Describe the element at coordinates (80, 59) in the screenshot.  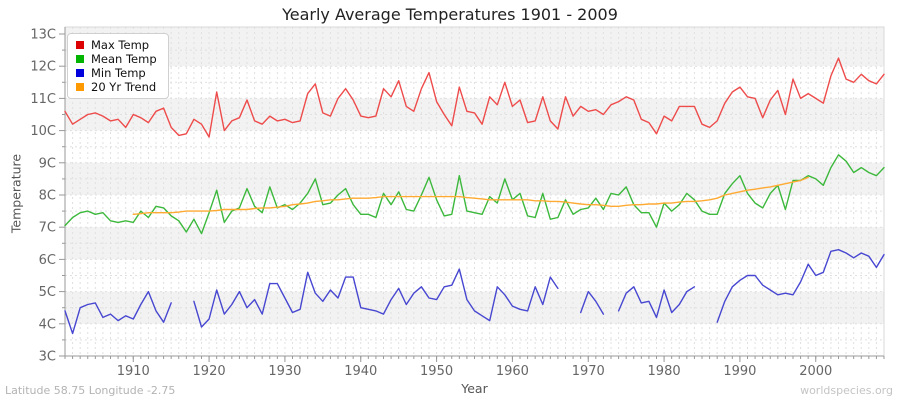
I see `mean-temp-swatch-icon` at that location.